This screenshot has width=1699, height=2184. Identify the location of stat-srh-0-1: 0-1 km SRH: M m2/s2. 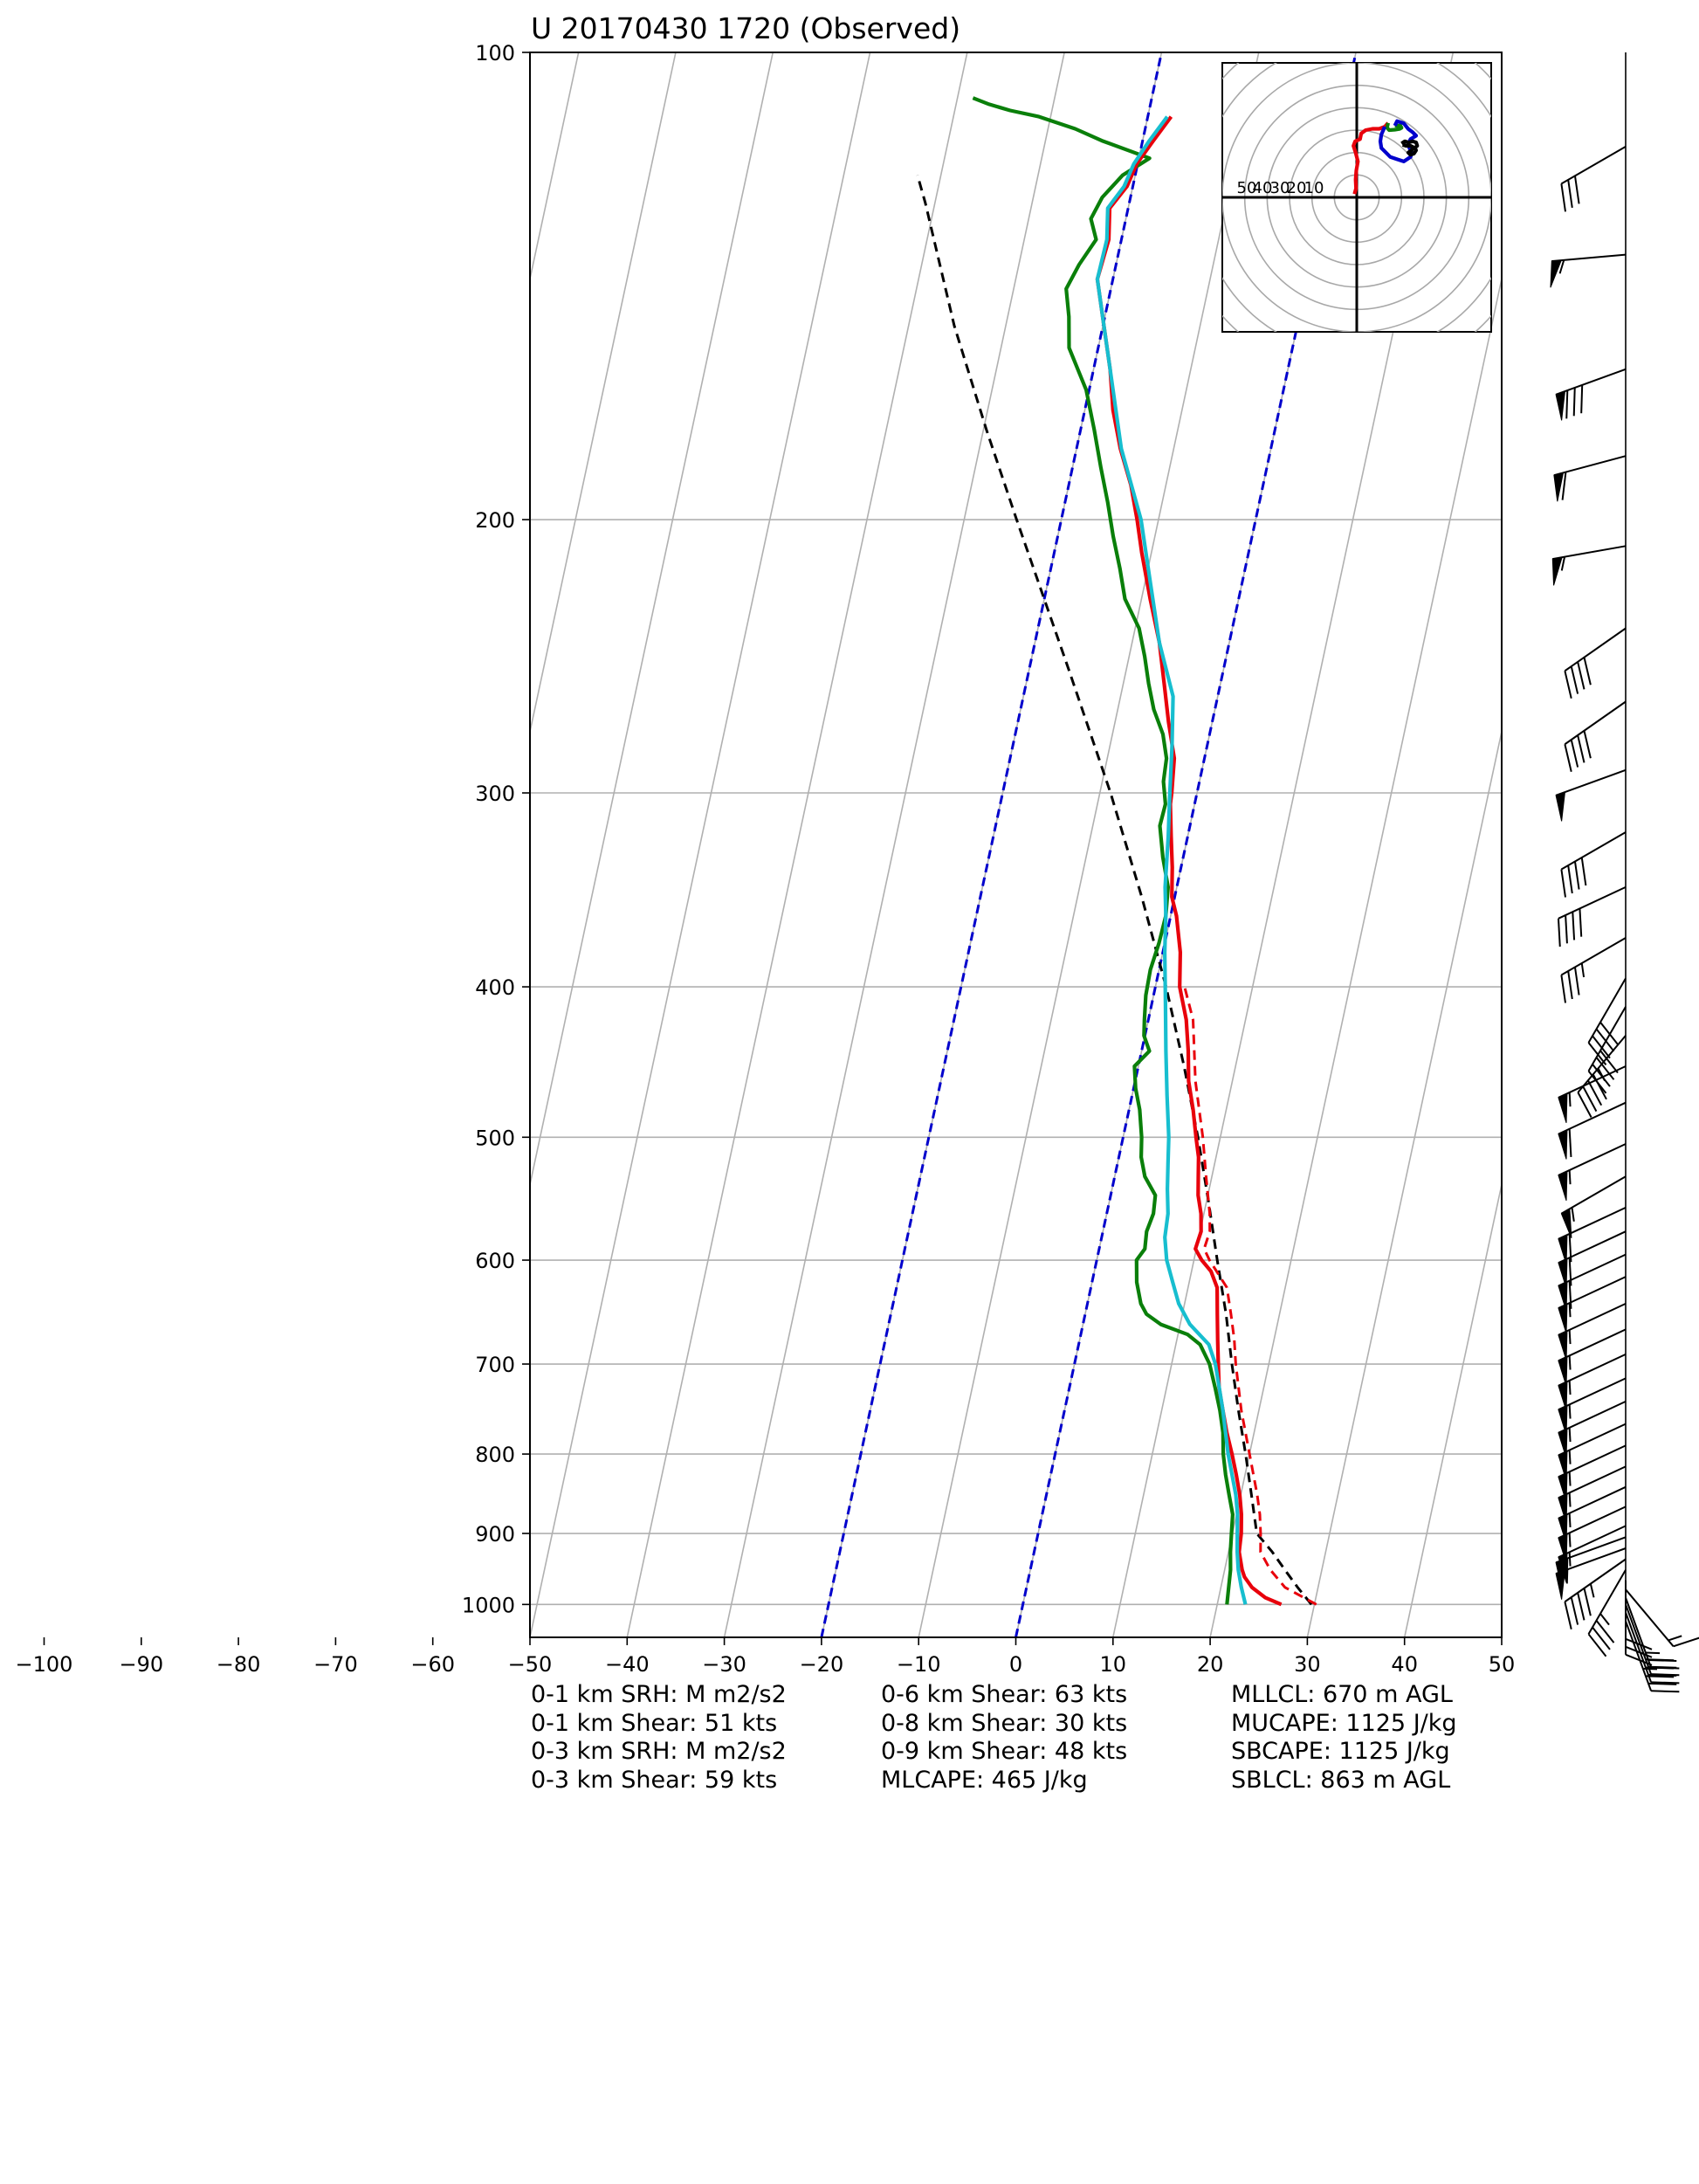
(659, 1694).